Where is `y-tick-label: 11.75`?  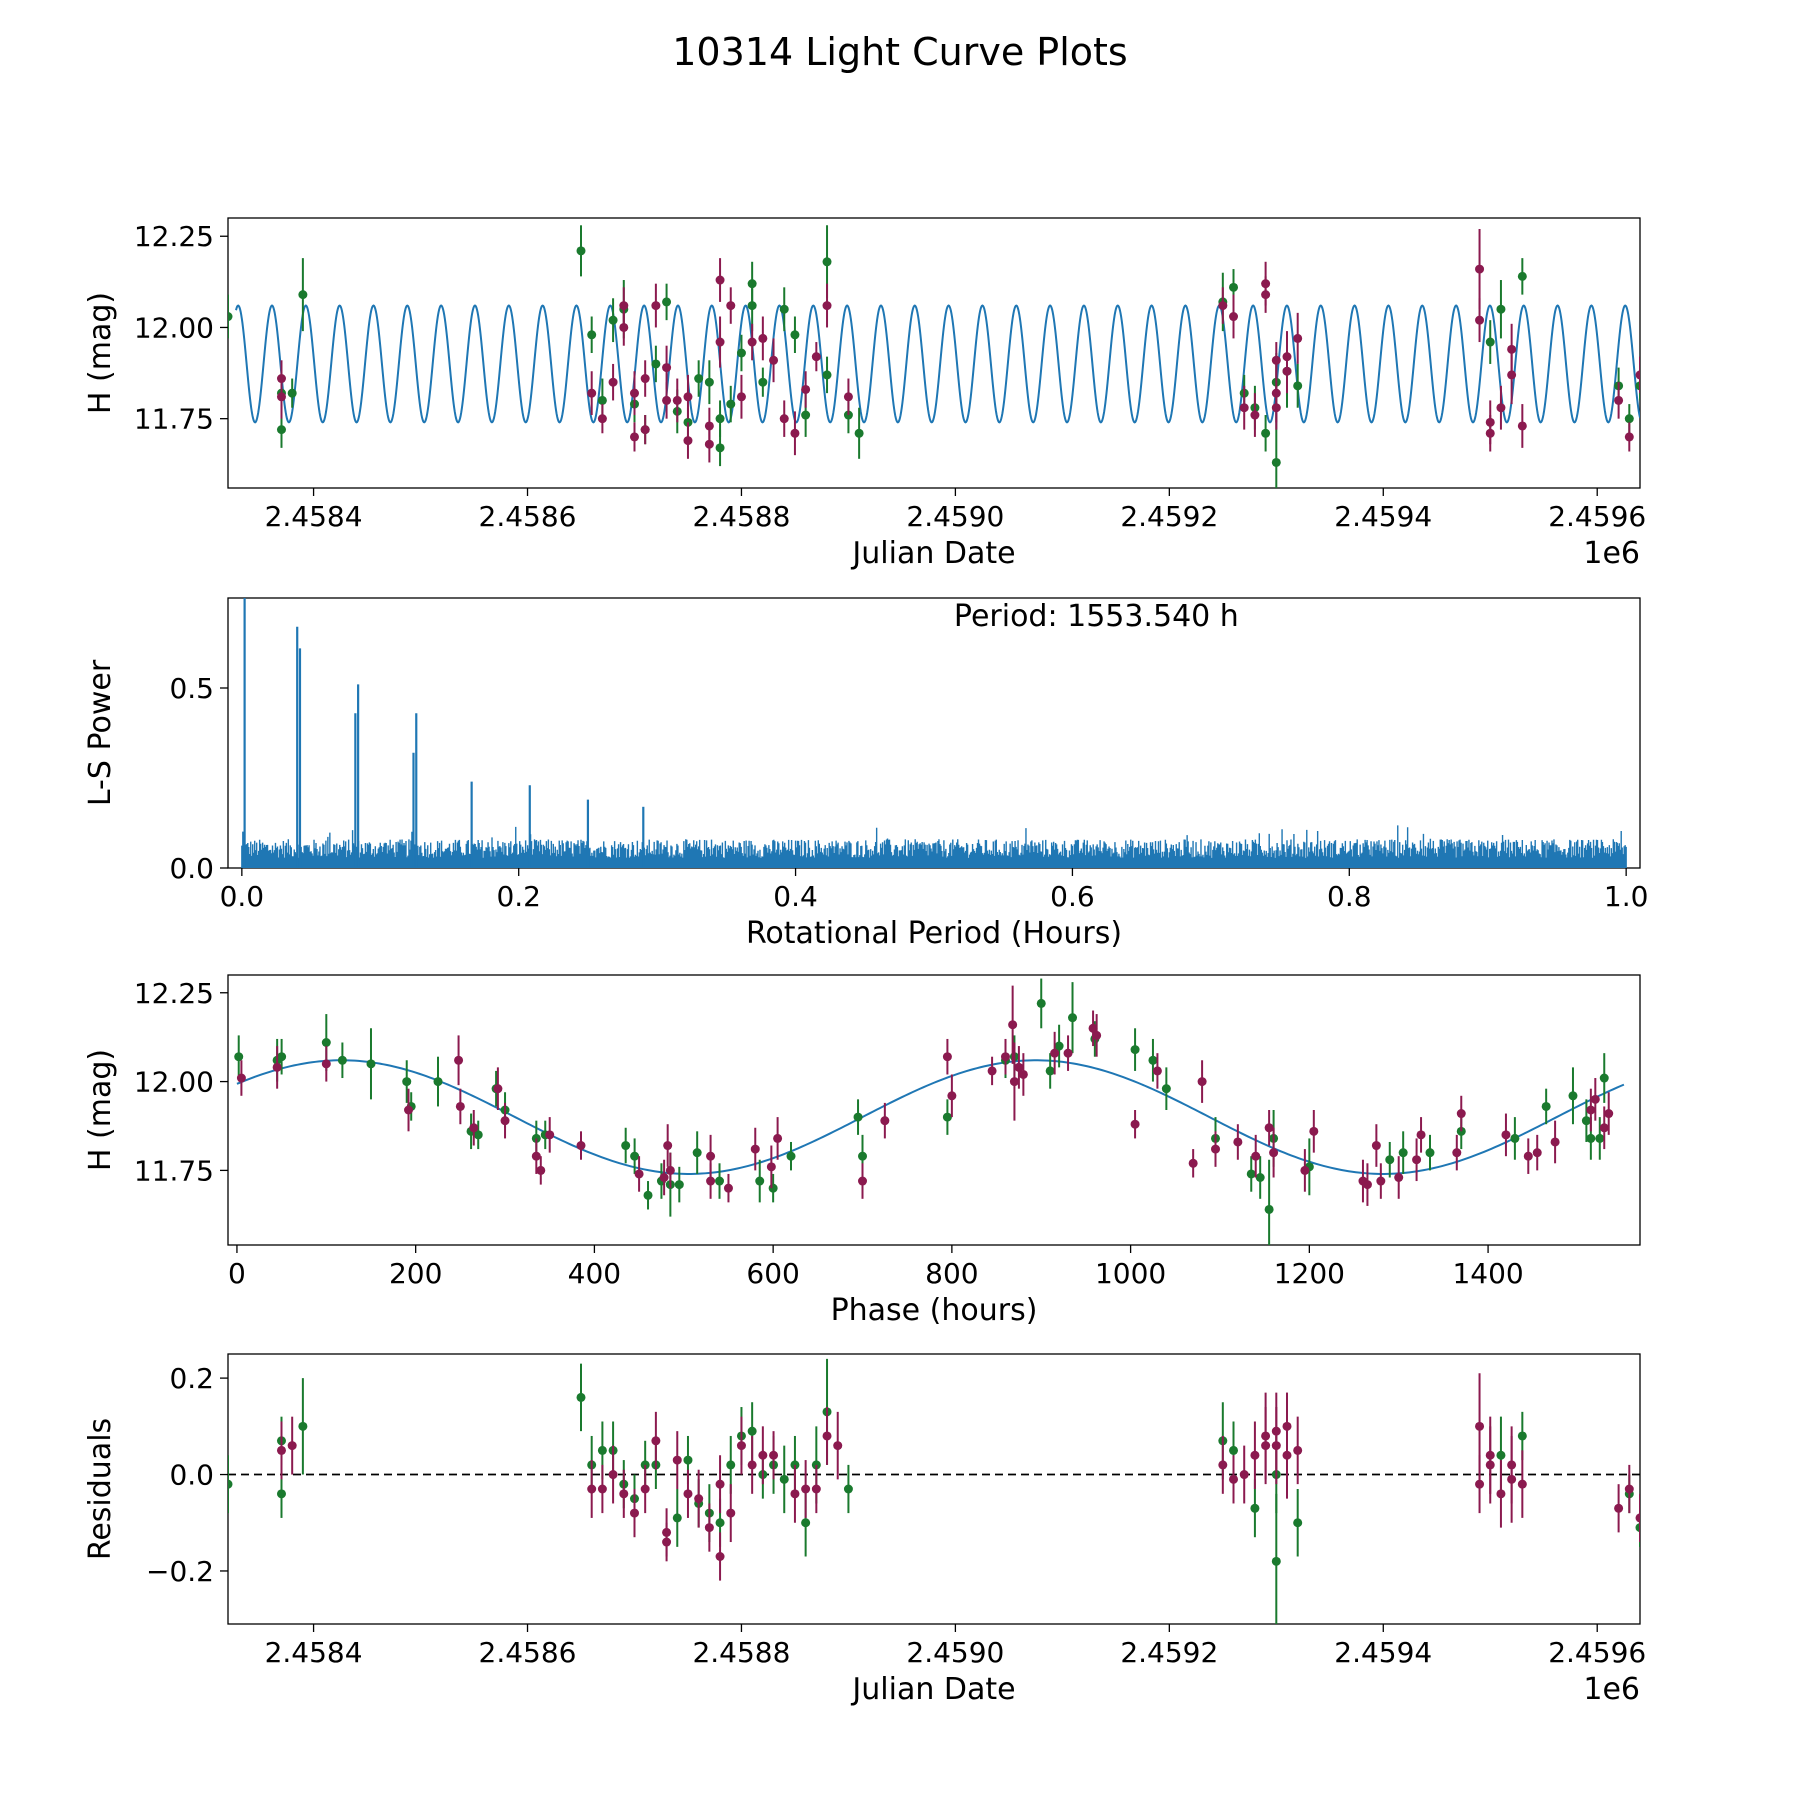
y-tick-label: 11.75 is located at coordinates (174, 1170).